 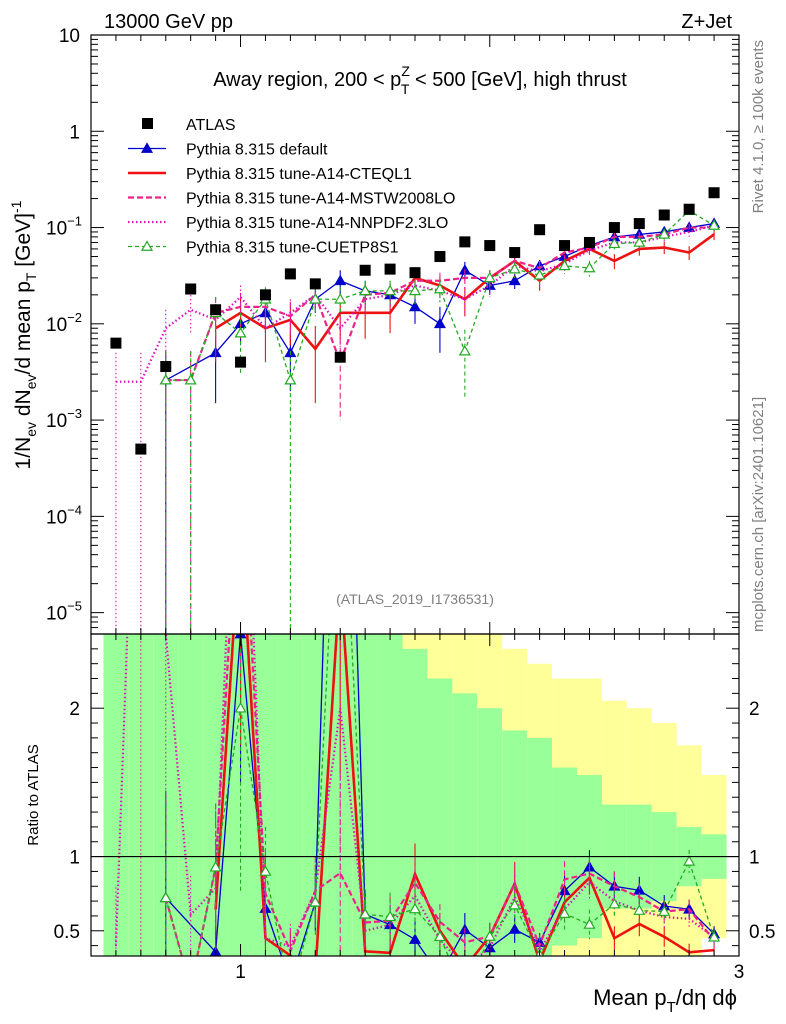 What do you see at coordinates (147, 123) in the screenshot?
I see `legend-atlas-marker` at bounding box center [147, 123].